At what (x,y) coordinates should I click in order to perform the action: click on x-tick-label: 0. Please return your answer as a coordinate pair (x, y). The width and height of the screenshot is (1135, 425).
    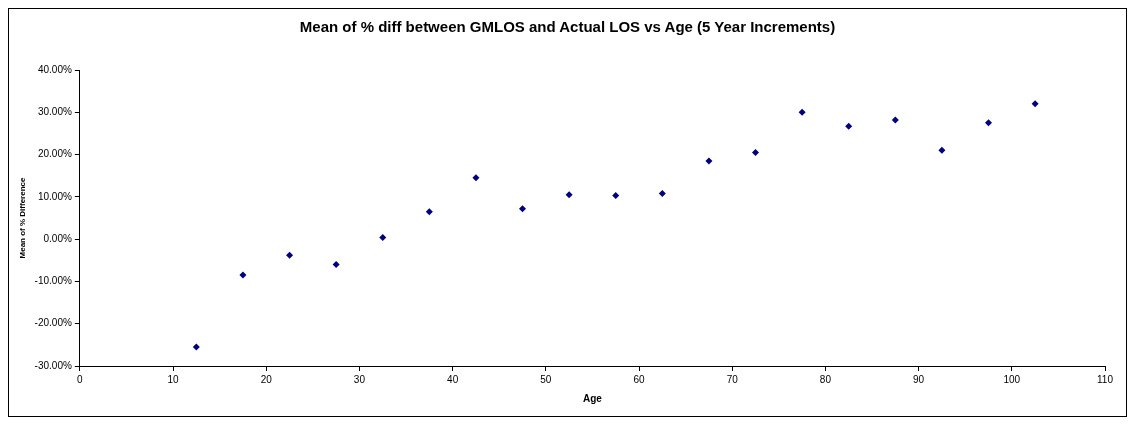
    Looking at the image, I should click on (80, 379).